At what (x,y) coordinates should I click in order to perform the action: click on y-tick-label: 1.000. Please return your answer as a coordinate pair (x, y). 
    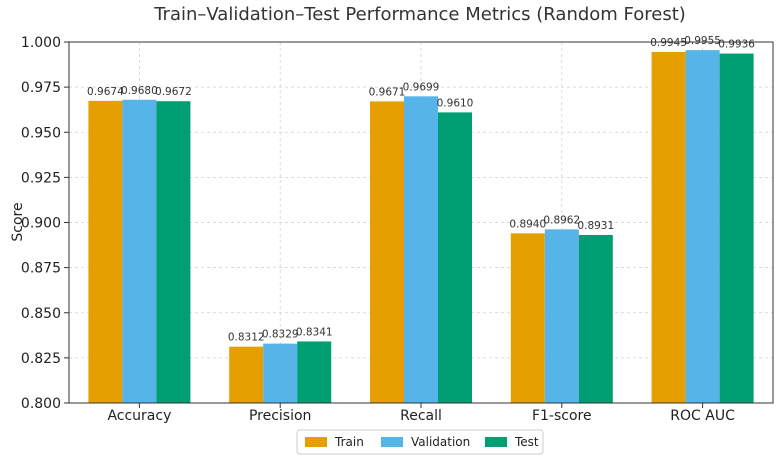
    Looking at the image, I should click on (41, 43).